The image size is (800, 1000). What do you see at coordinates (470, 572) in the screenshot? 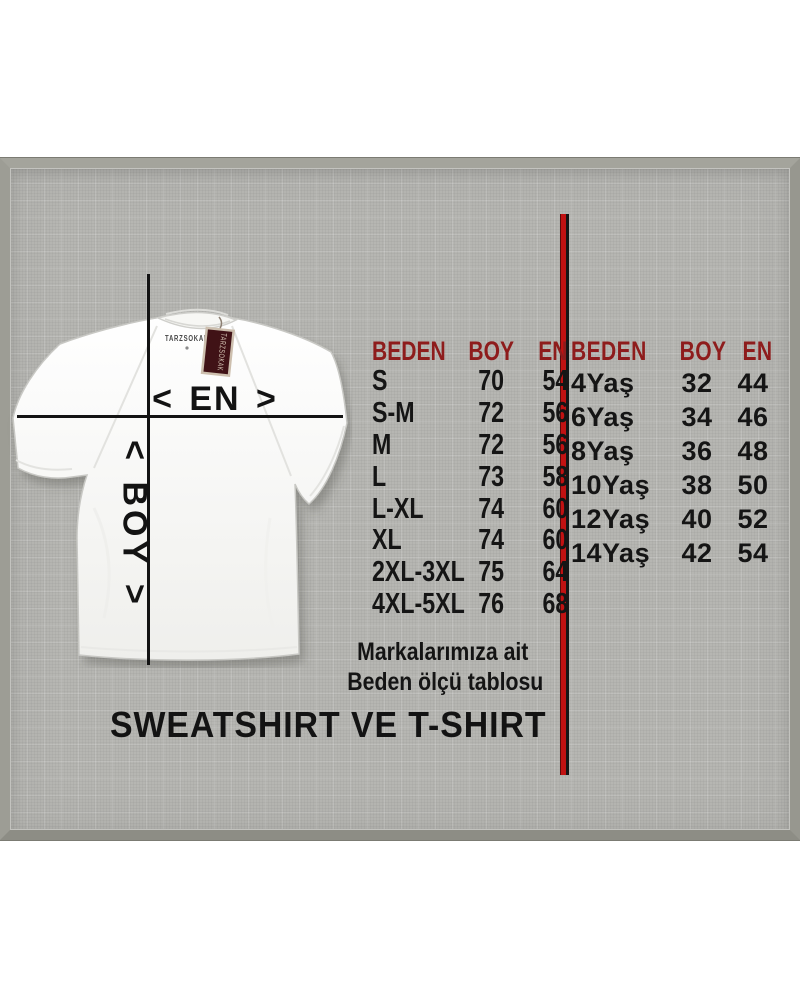
I see `table-row: 2XL-3XL 75 64` at bounding box center [470, 572].